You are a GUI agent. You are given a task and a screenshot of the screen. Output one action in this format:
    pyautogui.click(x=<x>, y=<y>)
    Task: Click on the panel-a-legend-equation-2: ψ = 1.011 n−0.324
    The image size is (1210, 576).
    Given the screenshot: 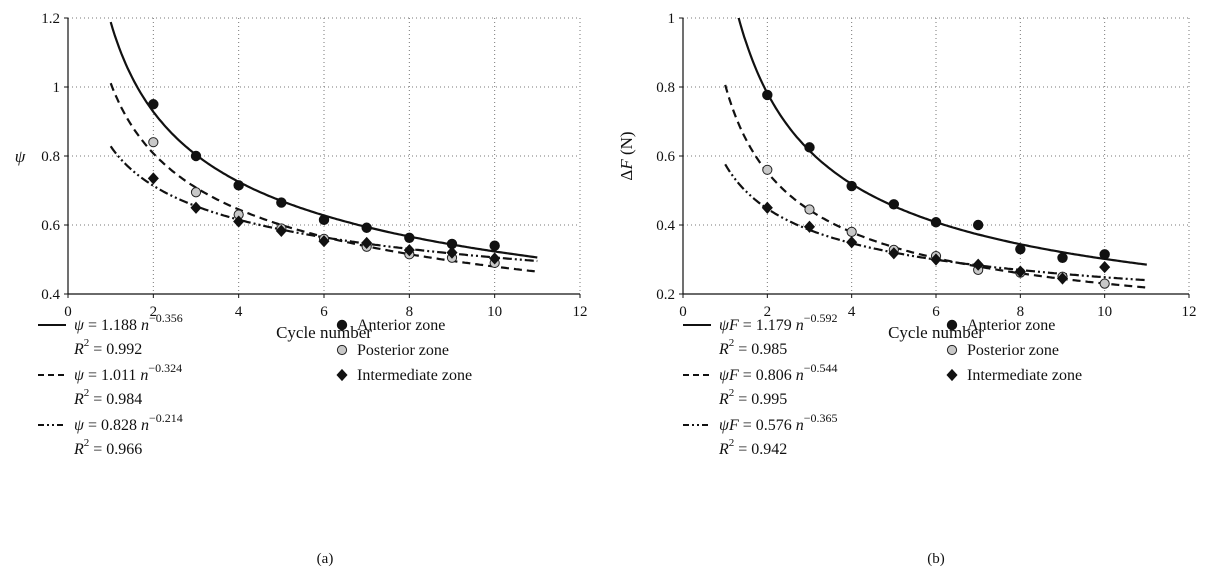 What is the action you would take?
    pyautogui.click(x=128, y=372)
    